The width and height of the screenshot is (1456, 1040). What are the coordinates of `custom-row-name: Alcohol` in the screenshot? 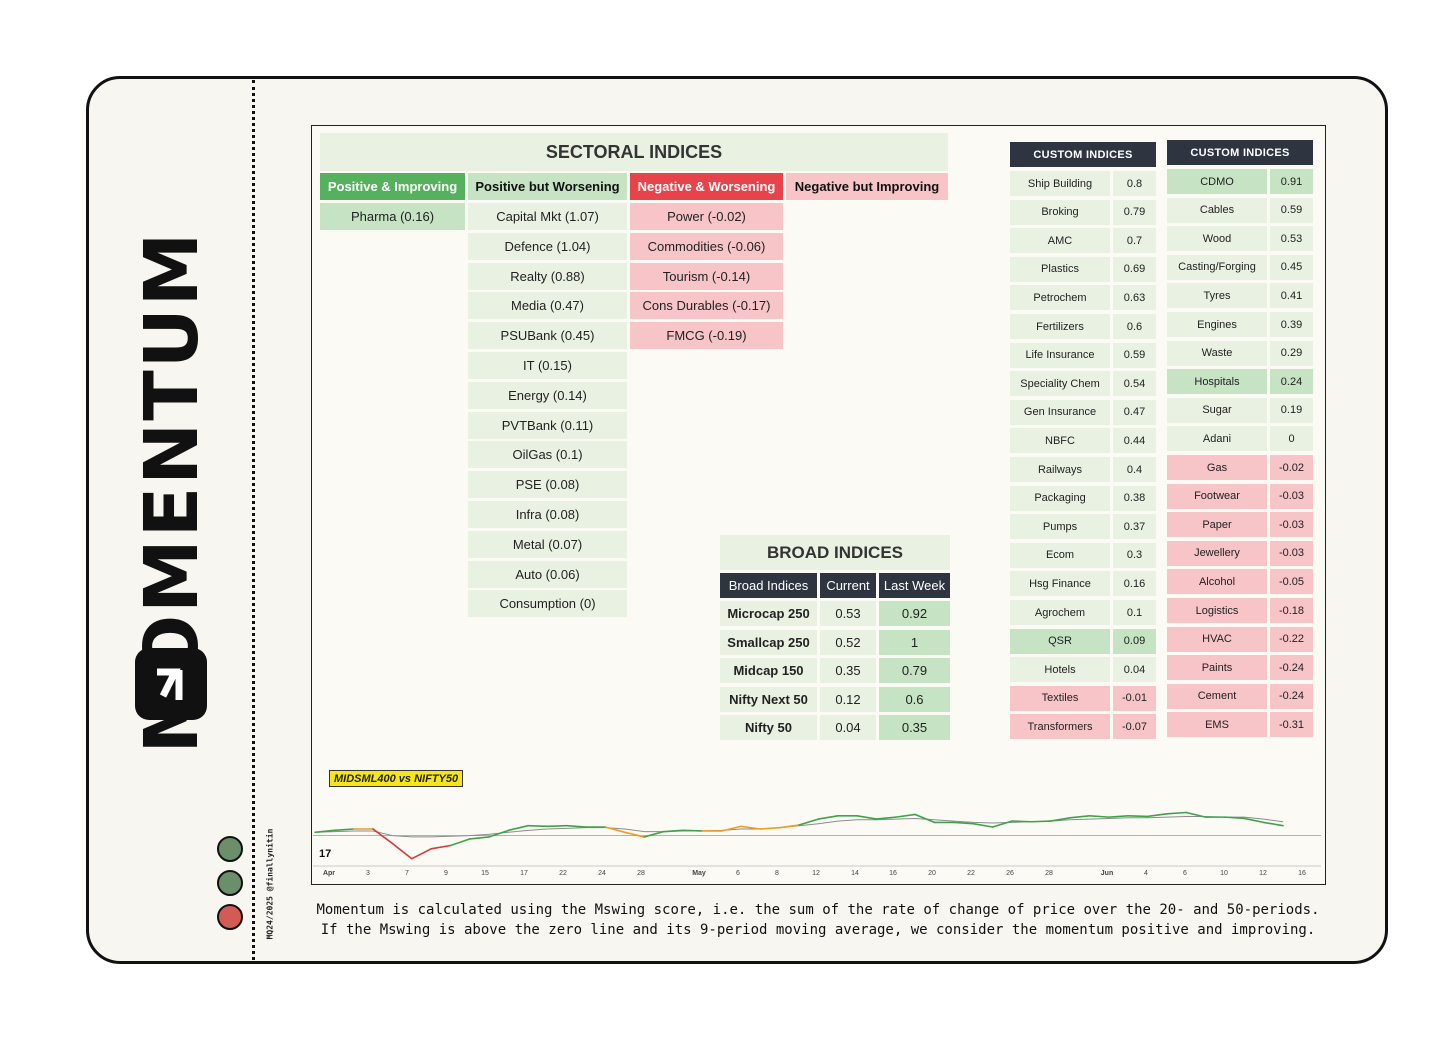 It's located at (1217, 582).